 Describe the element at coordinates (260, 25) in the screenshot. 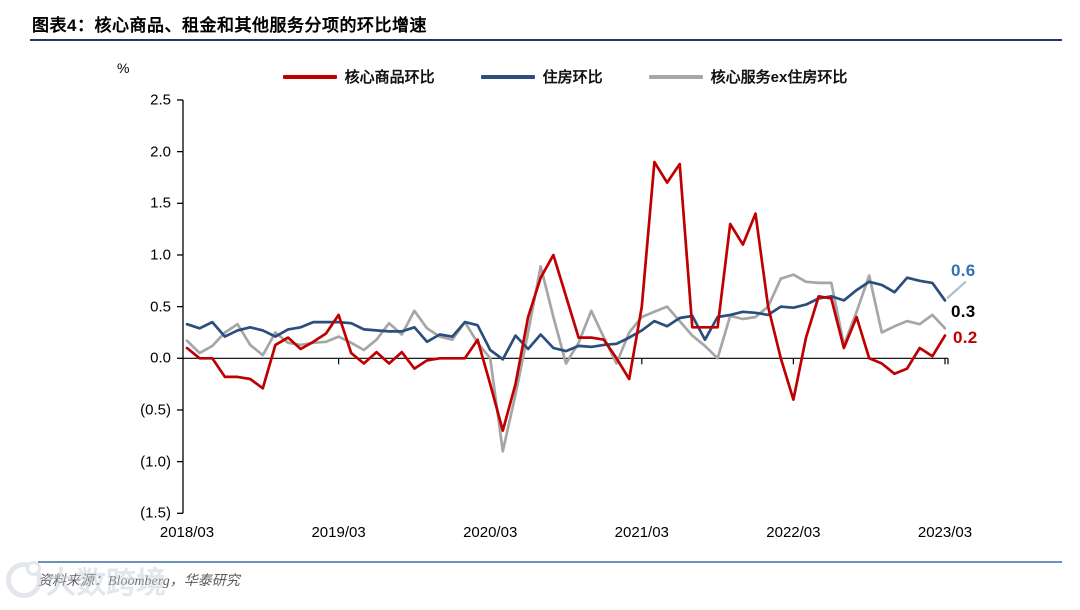

I see `chart-title-text: 核心商品、租金和其他服务分项的环比增速` at that location.